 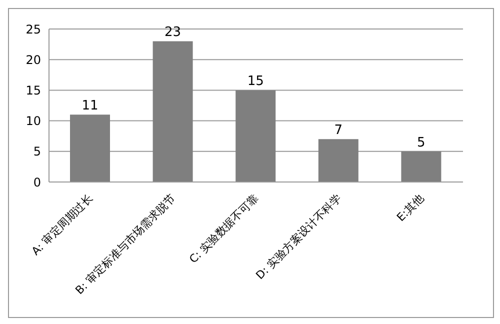 What do you see at coordinates (37, 151) in the screenshot?
I see `y-tick-label: 5` at bounding box center [37, 151].